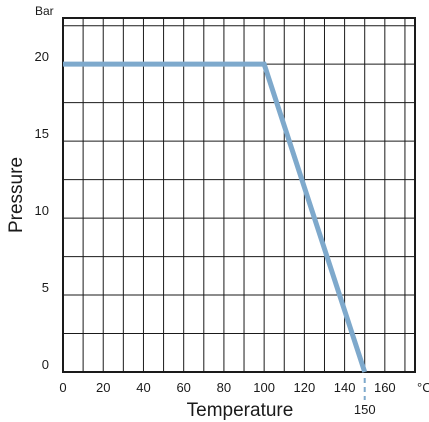  What do you see at coordinates (224, 387) in the screenshot?
I see `x-tick-label: 80` at bounding box center [224, 387].